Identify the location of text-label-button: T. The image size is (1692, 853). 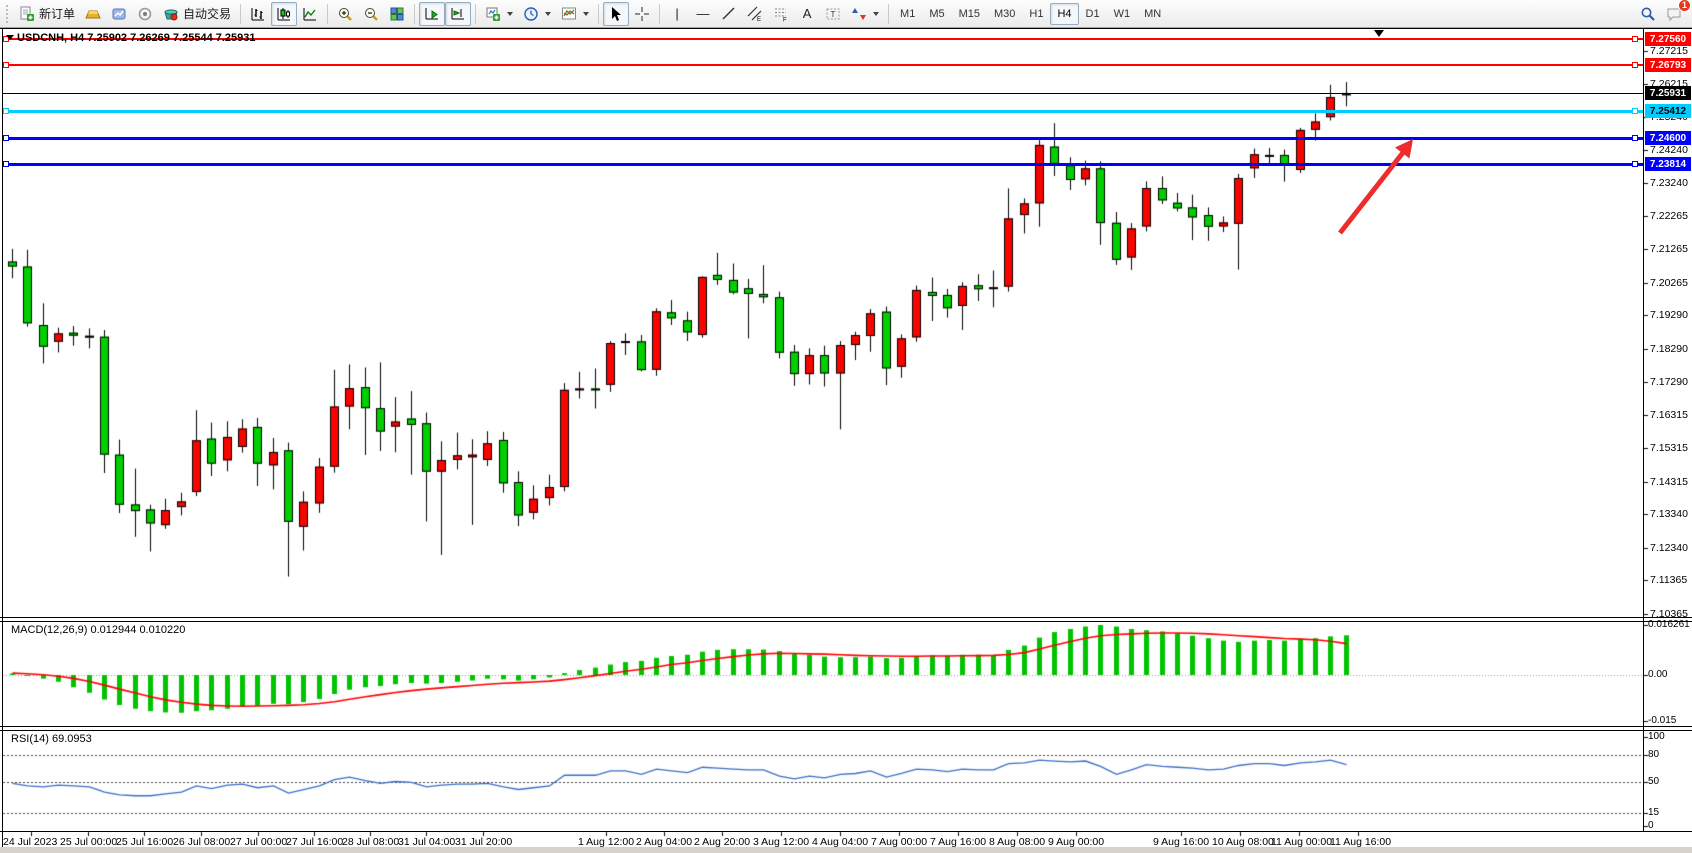
(833, 14).